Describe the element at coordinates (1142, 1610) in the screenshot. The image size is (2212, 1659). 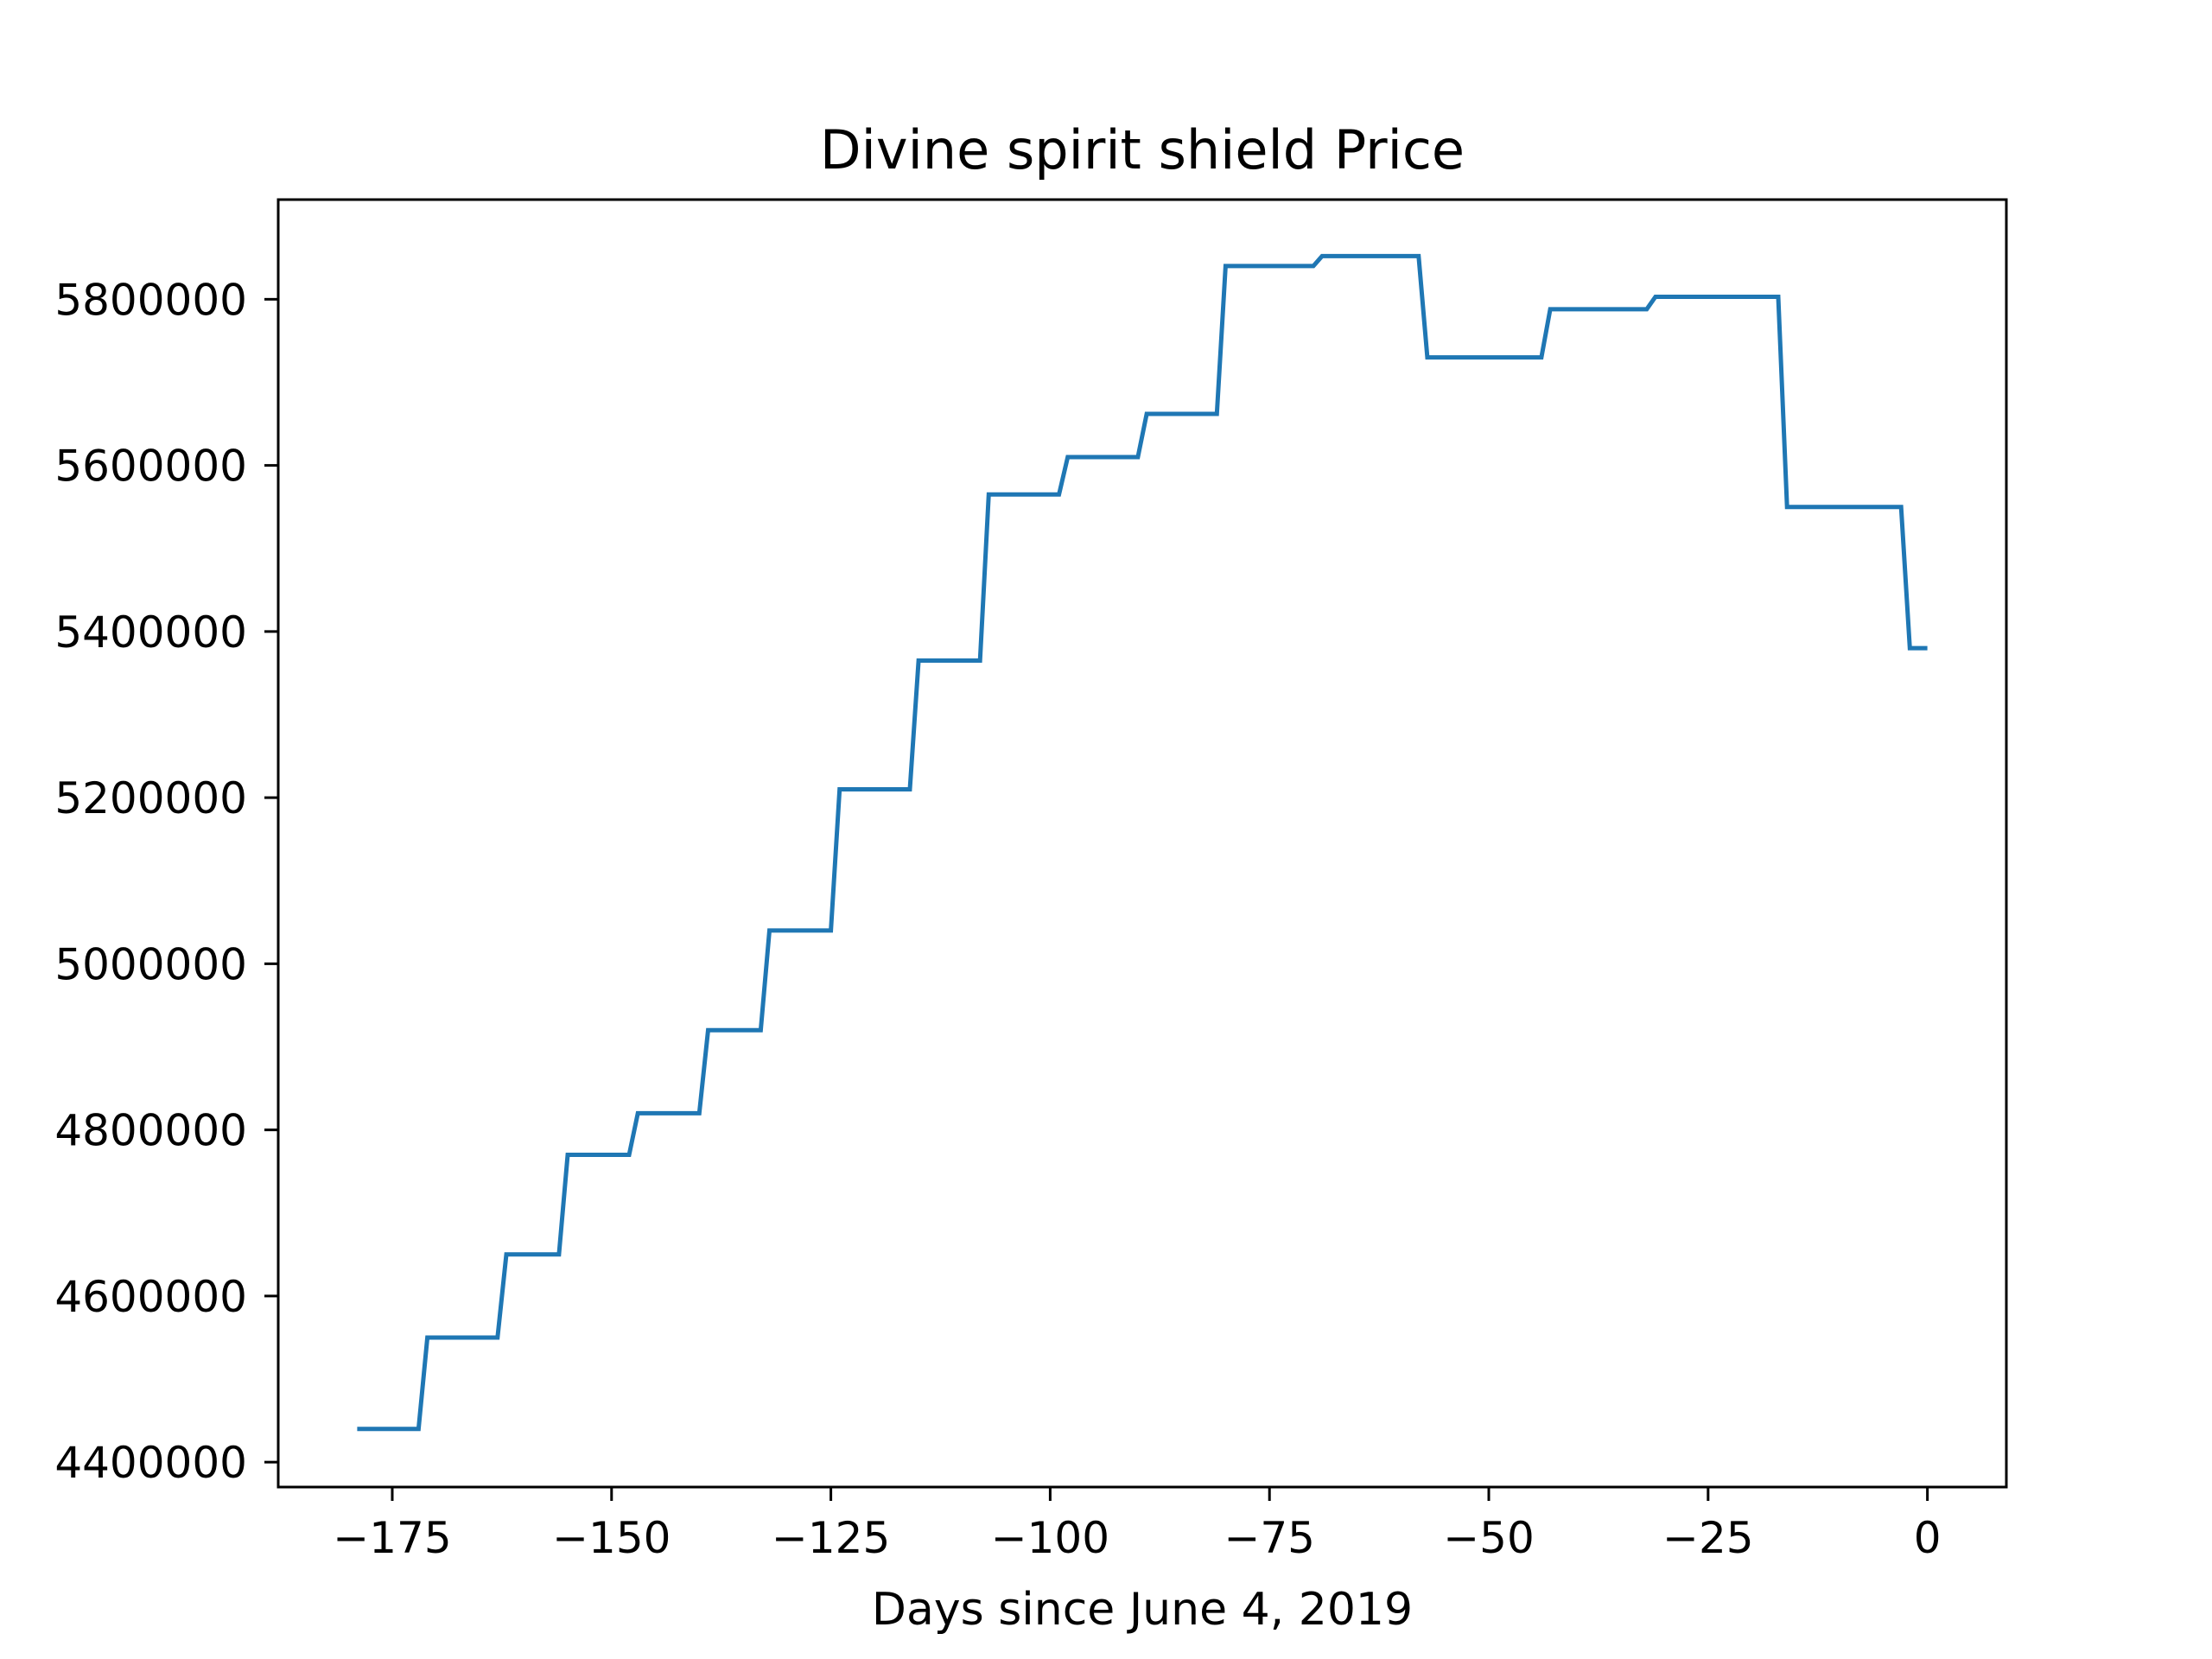
I see `x-axis-label: Days since June 4, 2019` at that location.